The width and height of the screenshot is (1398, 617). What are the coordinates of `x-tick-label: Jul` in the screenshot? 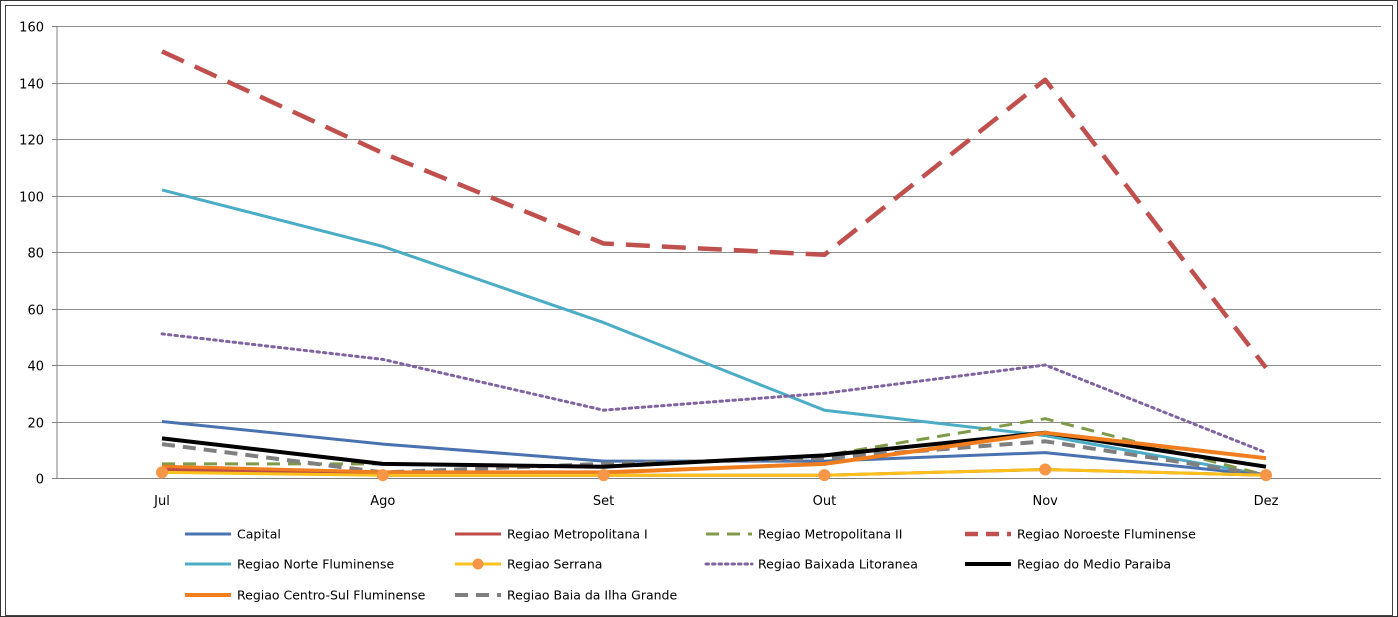 It's located at (161, 501).